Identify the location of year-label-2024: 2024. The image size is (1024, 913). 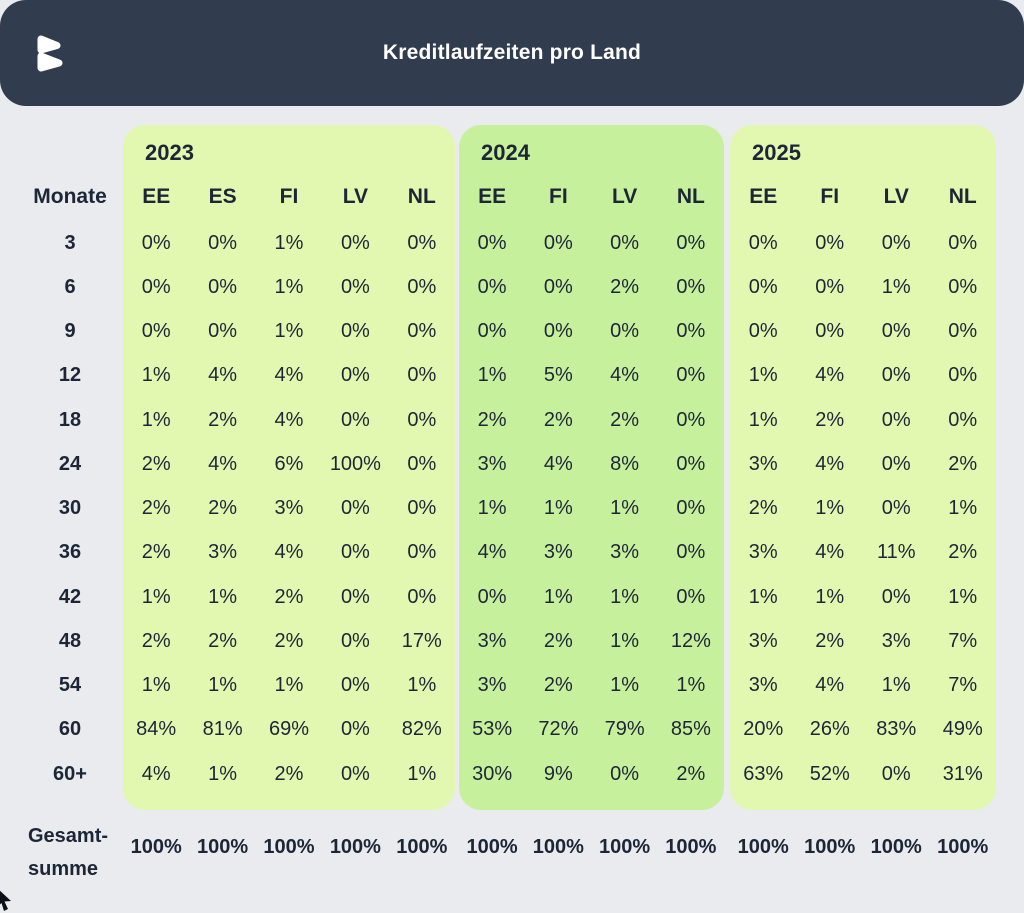
(505, 152).